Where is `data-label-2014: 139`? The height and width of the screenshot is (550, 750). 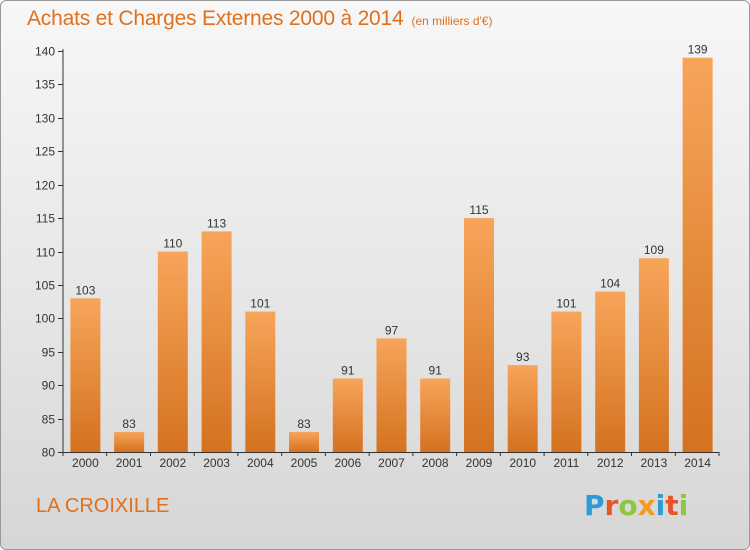 data-label-2014: 139 is located at coordinates (698, 50).